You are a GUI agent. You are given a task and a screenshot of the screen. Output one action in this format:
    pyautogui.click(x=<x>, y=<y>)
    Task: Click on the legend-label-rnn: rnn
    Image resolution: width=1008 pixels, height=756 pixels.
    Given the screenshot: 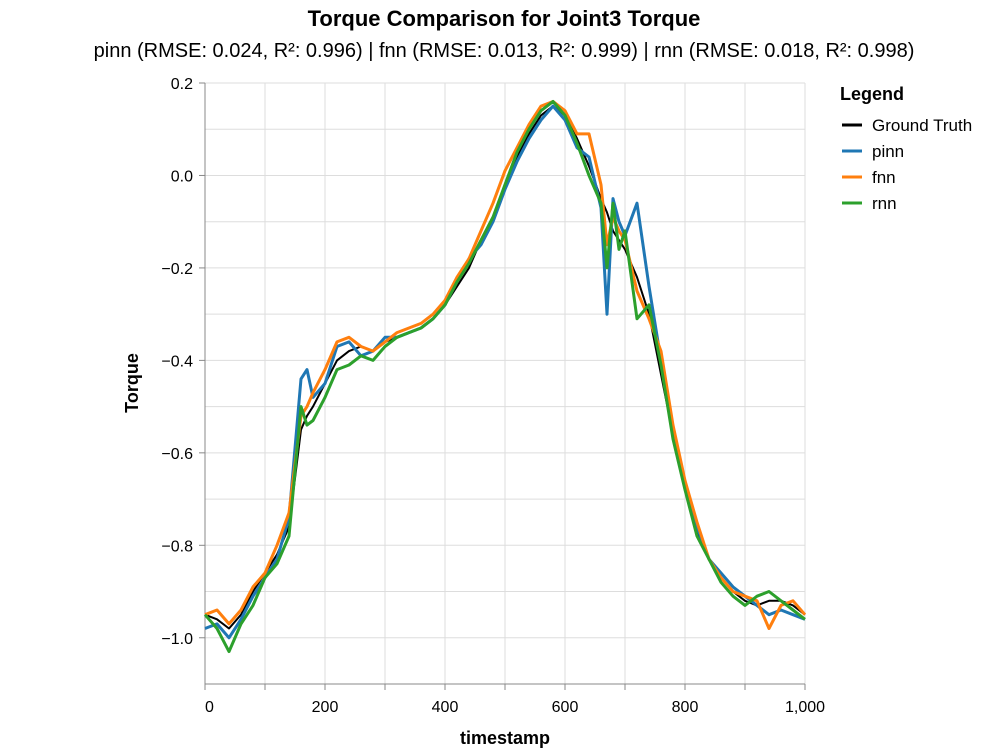 What is the action you would take?
    pyautogui.click(x=884, y=203)
    